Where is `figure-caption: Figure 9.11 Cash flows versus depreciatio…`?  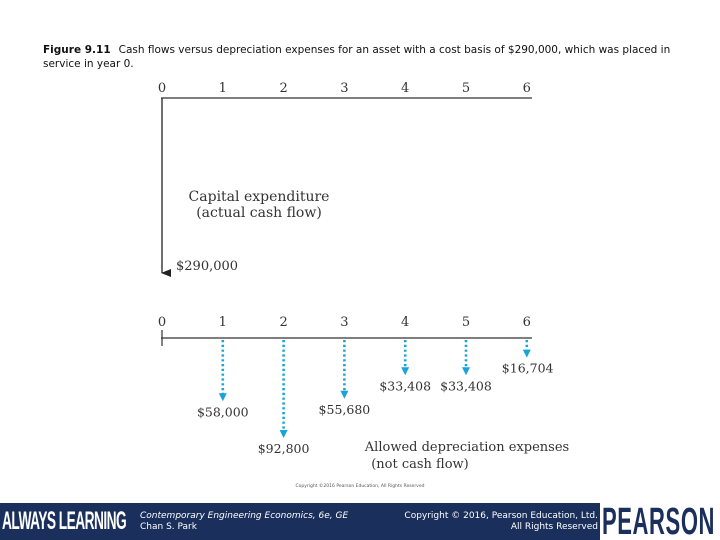
figure-caption: Figure 9.11 Cash flows versus depreciatio… is located at coordinates (363, 57).